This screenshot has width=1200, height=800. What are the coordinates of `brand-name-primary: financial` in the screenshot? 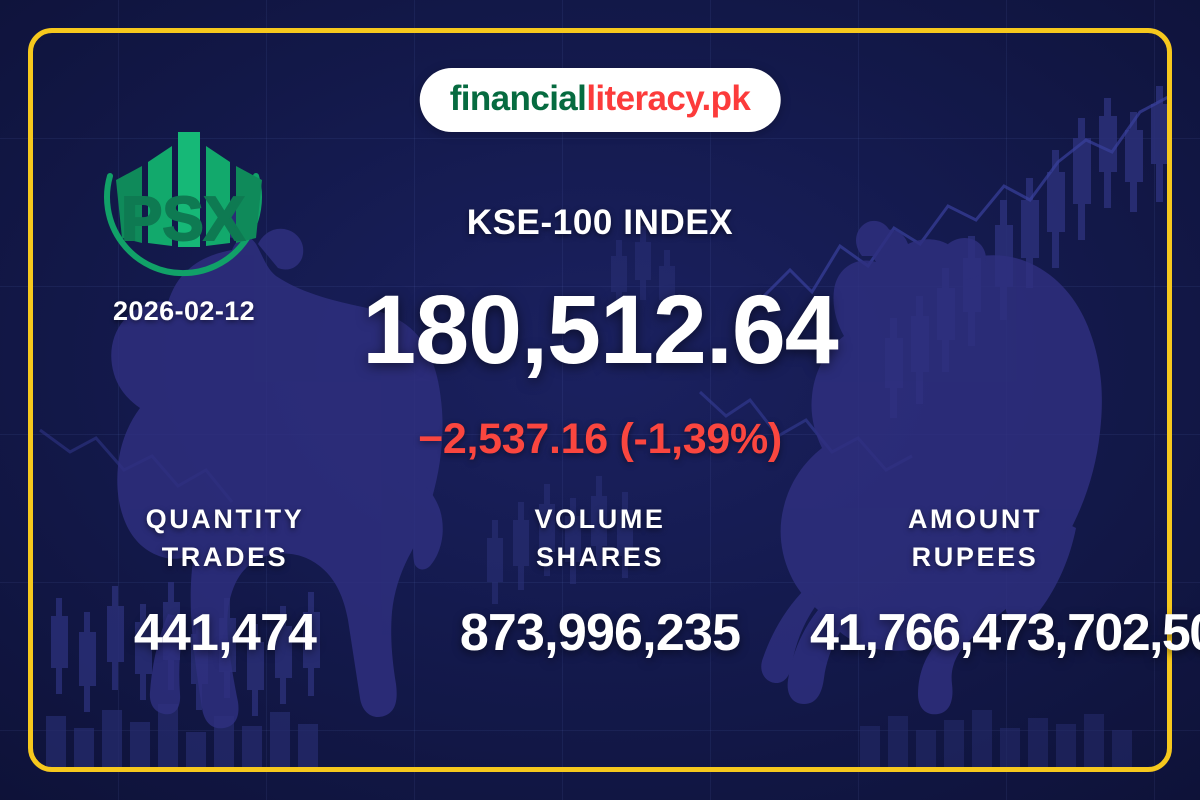 It's located at (518, 98).